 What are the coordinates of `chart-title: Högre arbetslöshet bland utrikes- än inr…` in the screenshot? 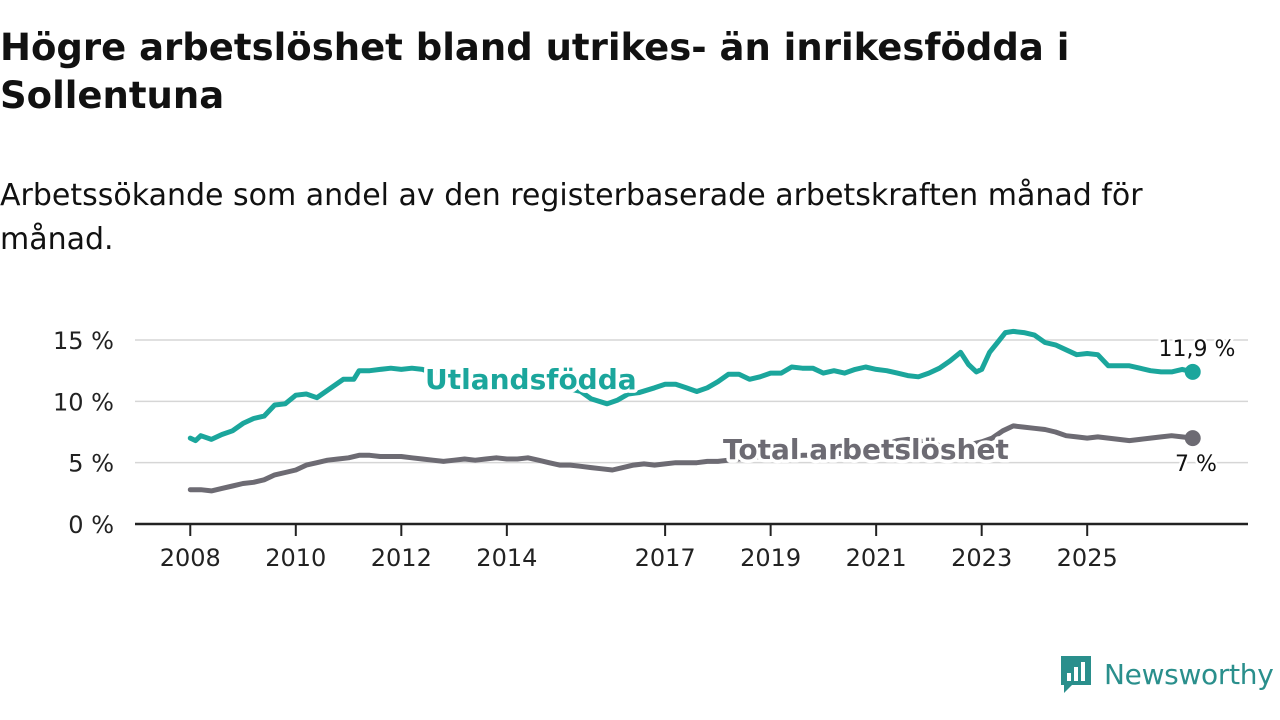 It's located at (535, 71).